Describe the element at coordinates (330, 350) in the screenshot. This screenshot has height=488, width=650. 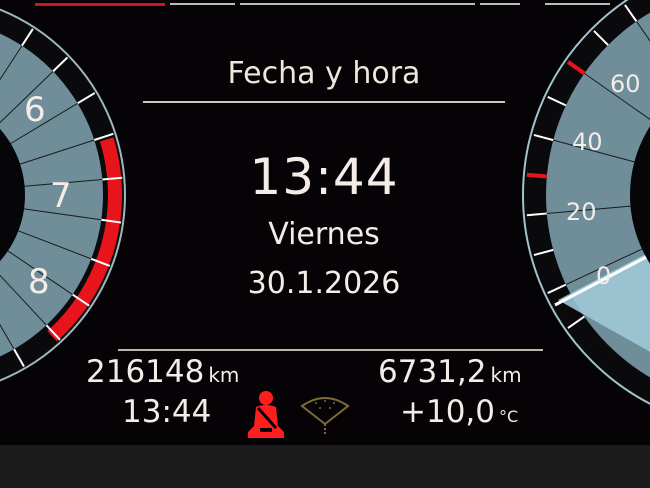
I see `status-divider` at that location.